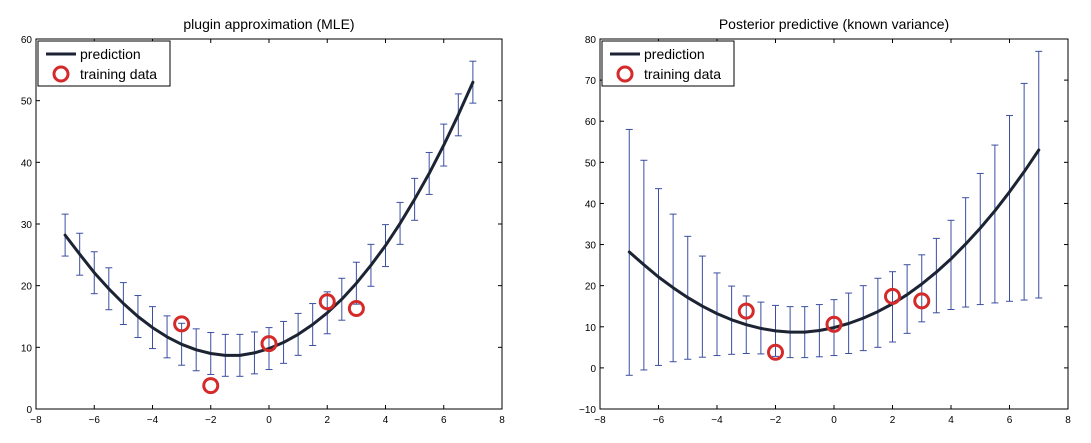 The height and width of the screenshot is (443, 1091). Describe the element at coordinates (587, 410) in the screenshot. I see `y-tick-label: −10` at that location.